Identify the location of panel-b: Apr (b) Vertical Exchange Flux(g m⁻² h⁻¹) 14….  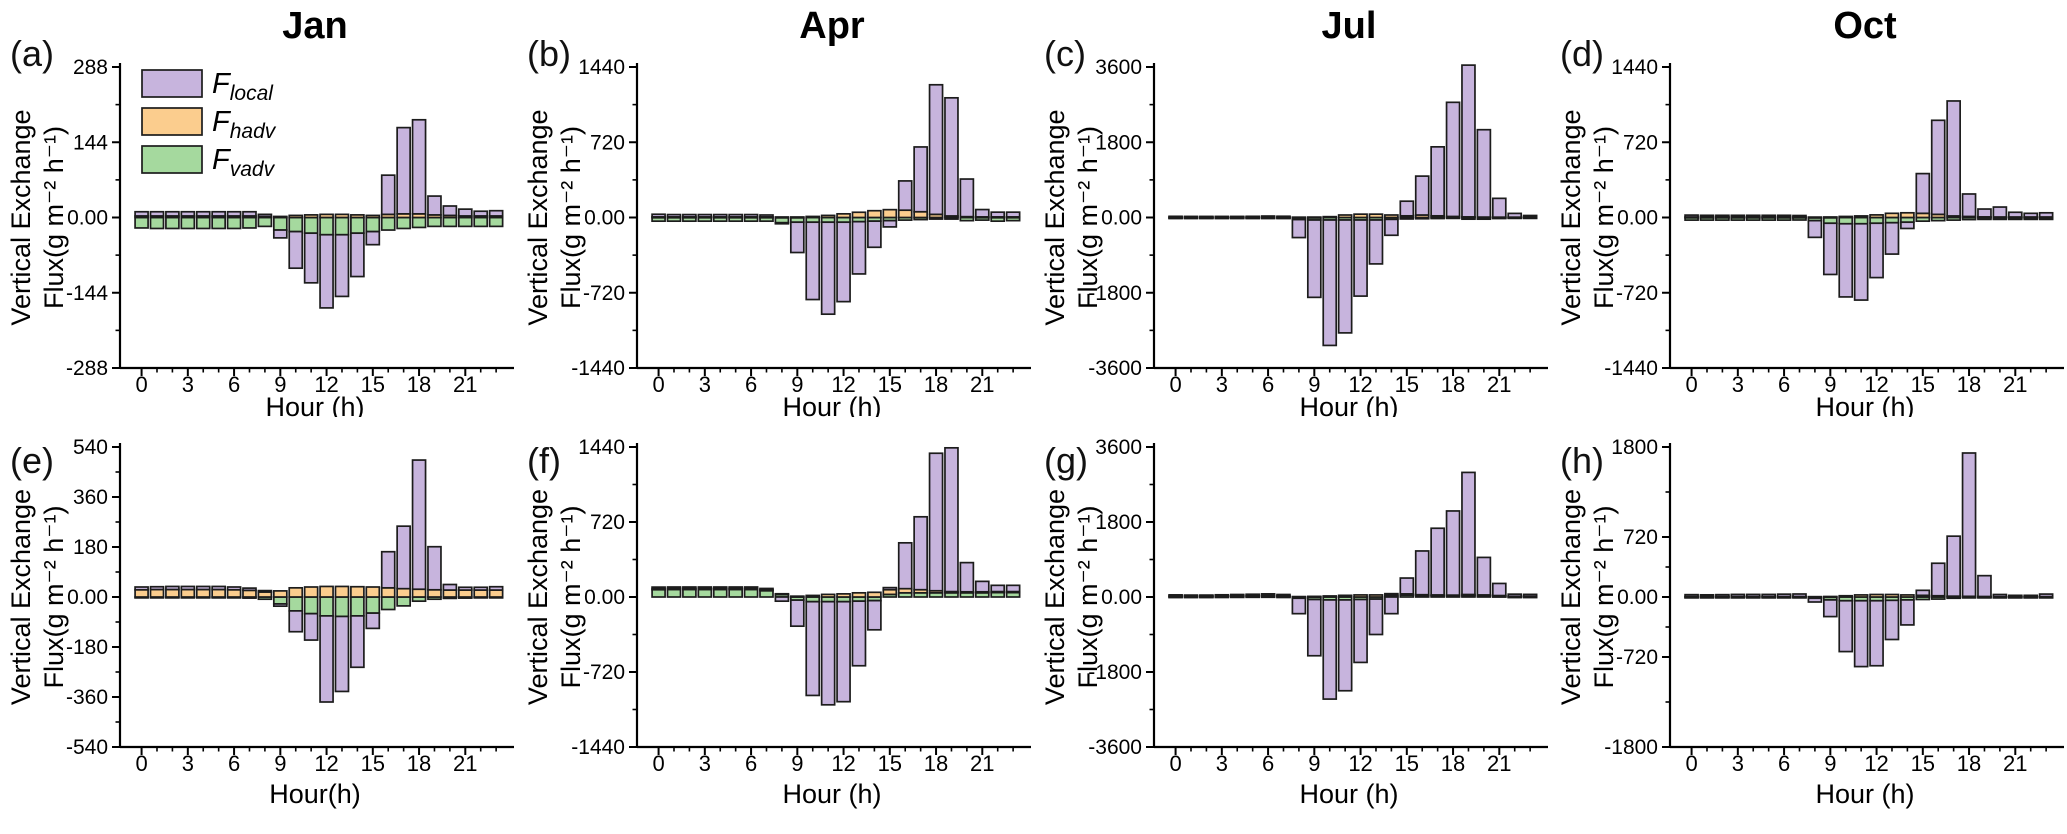
(775, 211).